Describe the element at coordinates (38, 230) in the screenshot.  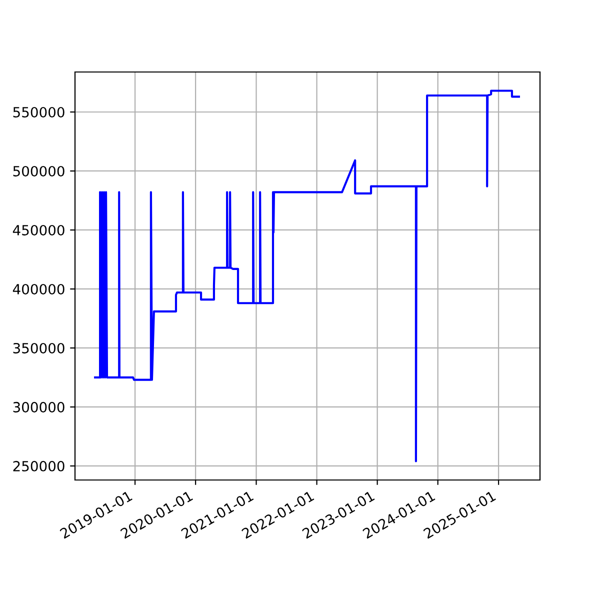
I see `y-tick-label: 450000` at that location.